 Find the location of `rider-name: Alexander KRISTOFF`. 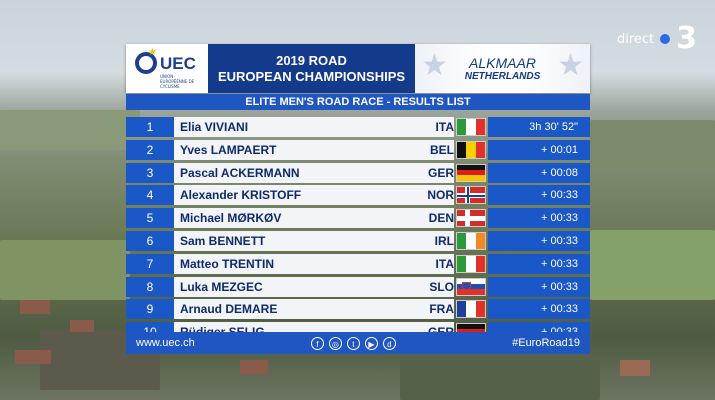

rider-name: Alexander KRISTOFF is located at coordinates (241, 195).